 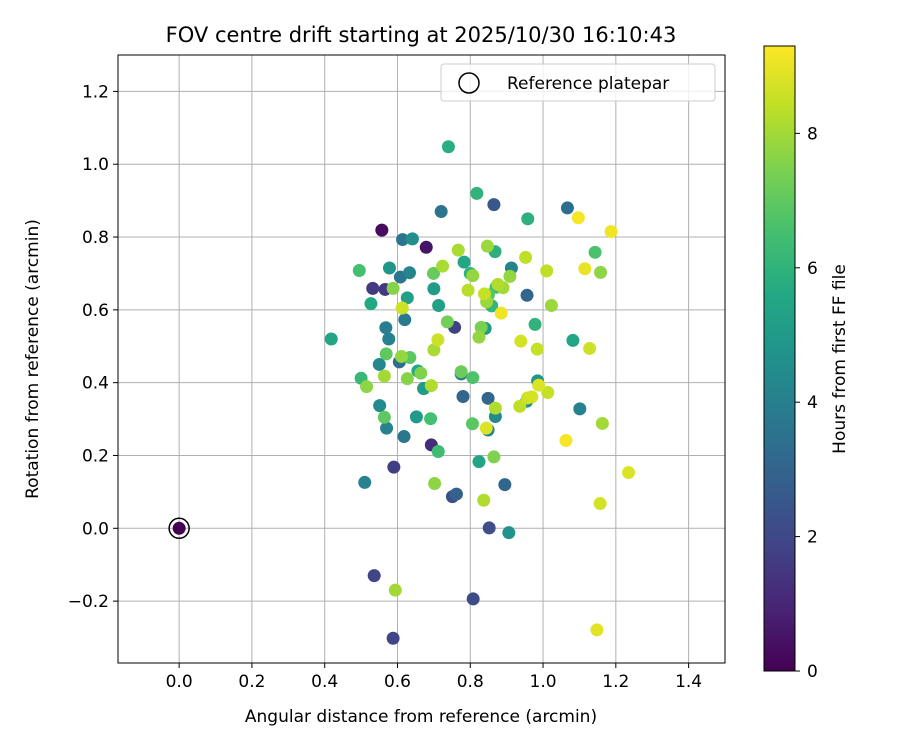 I want to click on y-tick-label: 0.2, so click(x=95, y=456).